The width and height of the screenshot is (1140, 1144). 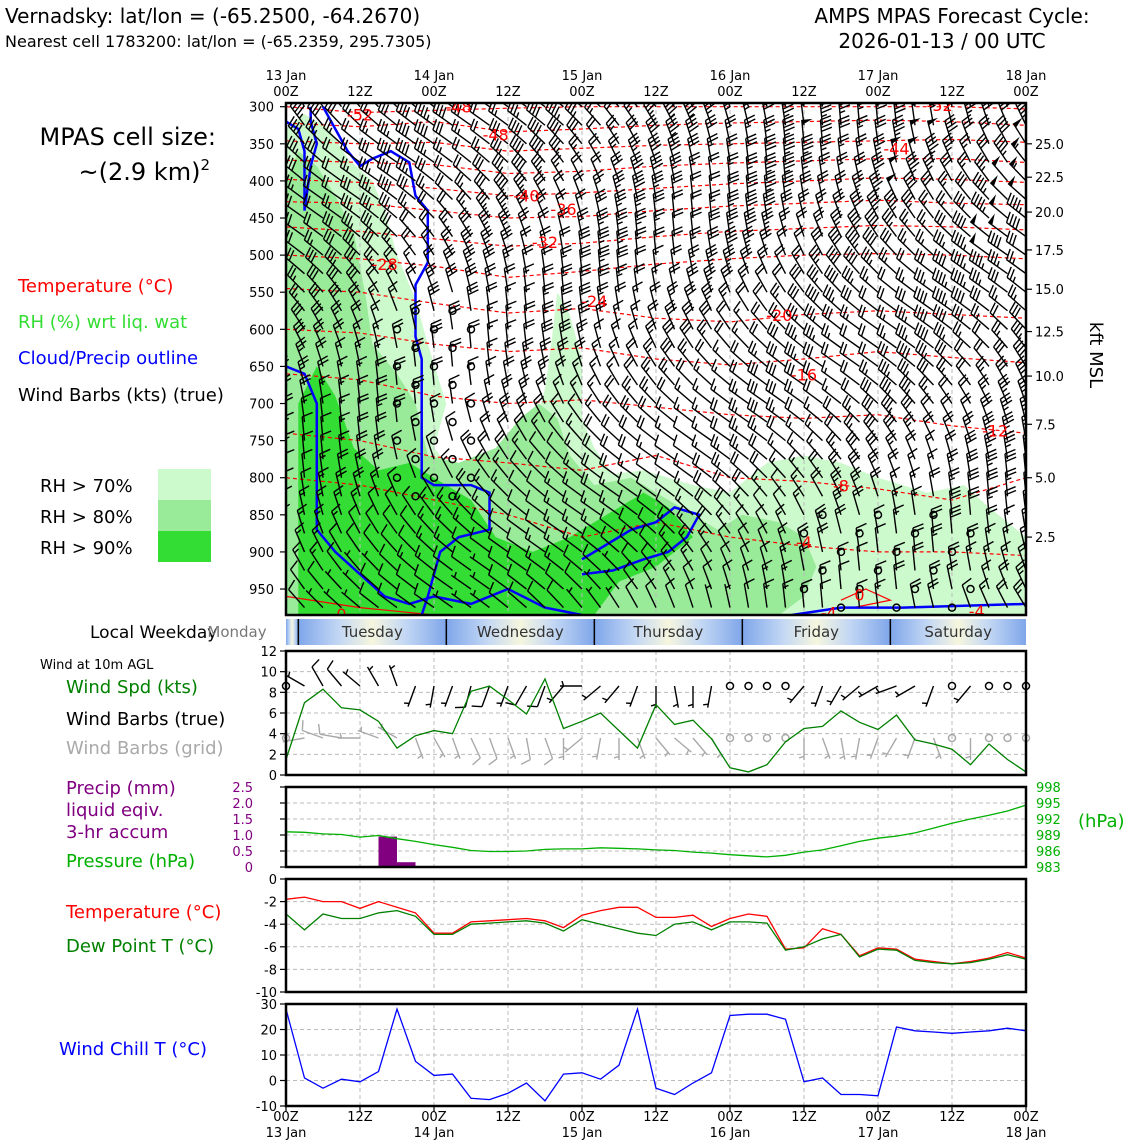 I want to click on rh-90-label: RH > 90%, so click(x=86, y=548).